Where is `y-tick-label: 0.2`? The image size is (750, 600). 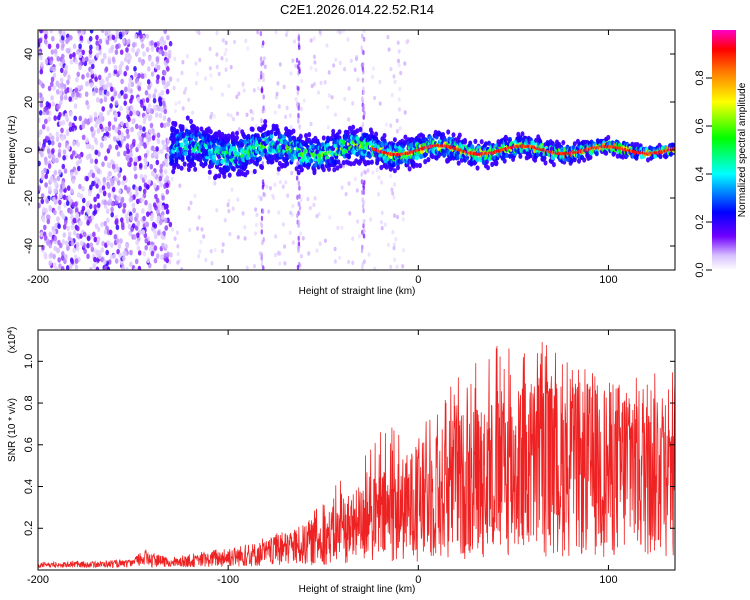
y-tick-label: 0.2 is located at coordinates (29, 528).